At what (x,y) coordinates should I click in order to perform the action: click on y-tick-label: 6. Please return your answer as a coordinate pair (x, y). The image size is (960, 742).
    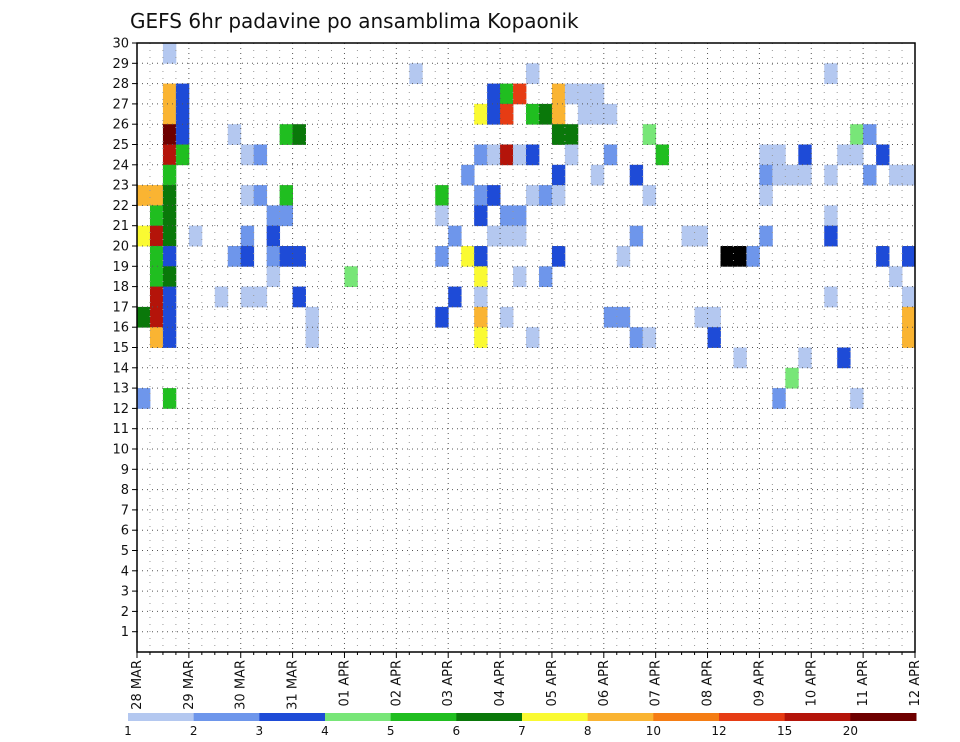
    Looking at the image, I should click on (125, 531).